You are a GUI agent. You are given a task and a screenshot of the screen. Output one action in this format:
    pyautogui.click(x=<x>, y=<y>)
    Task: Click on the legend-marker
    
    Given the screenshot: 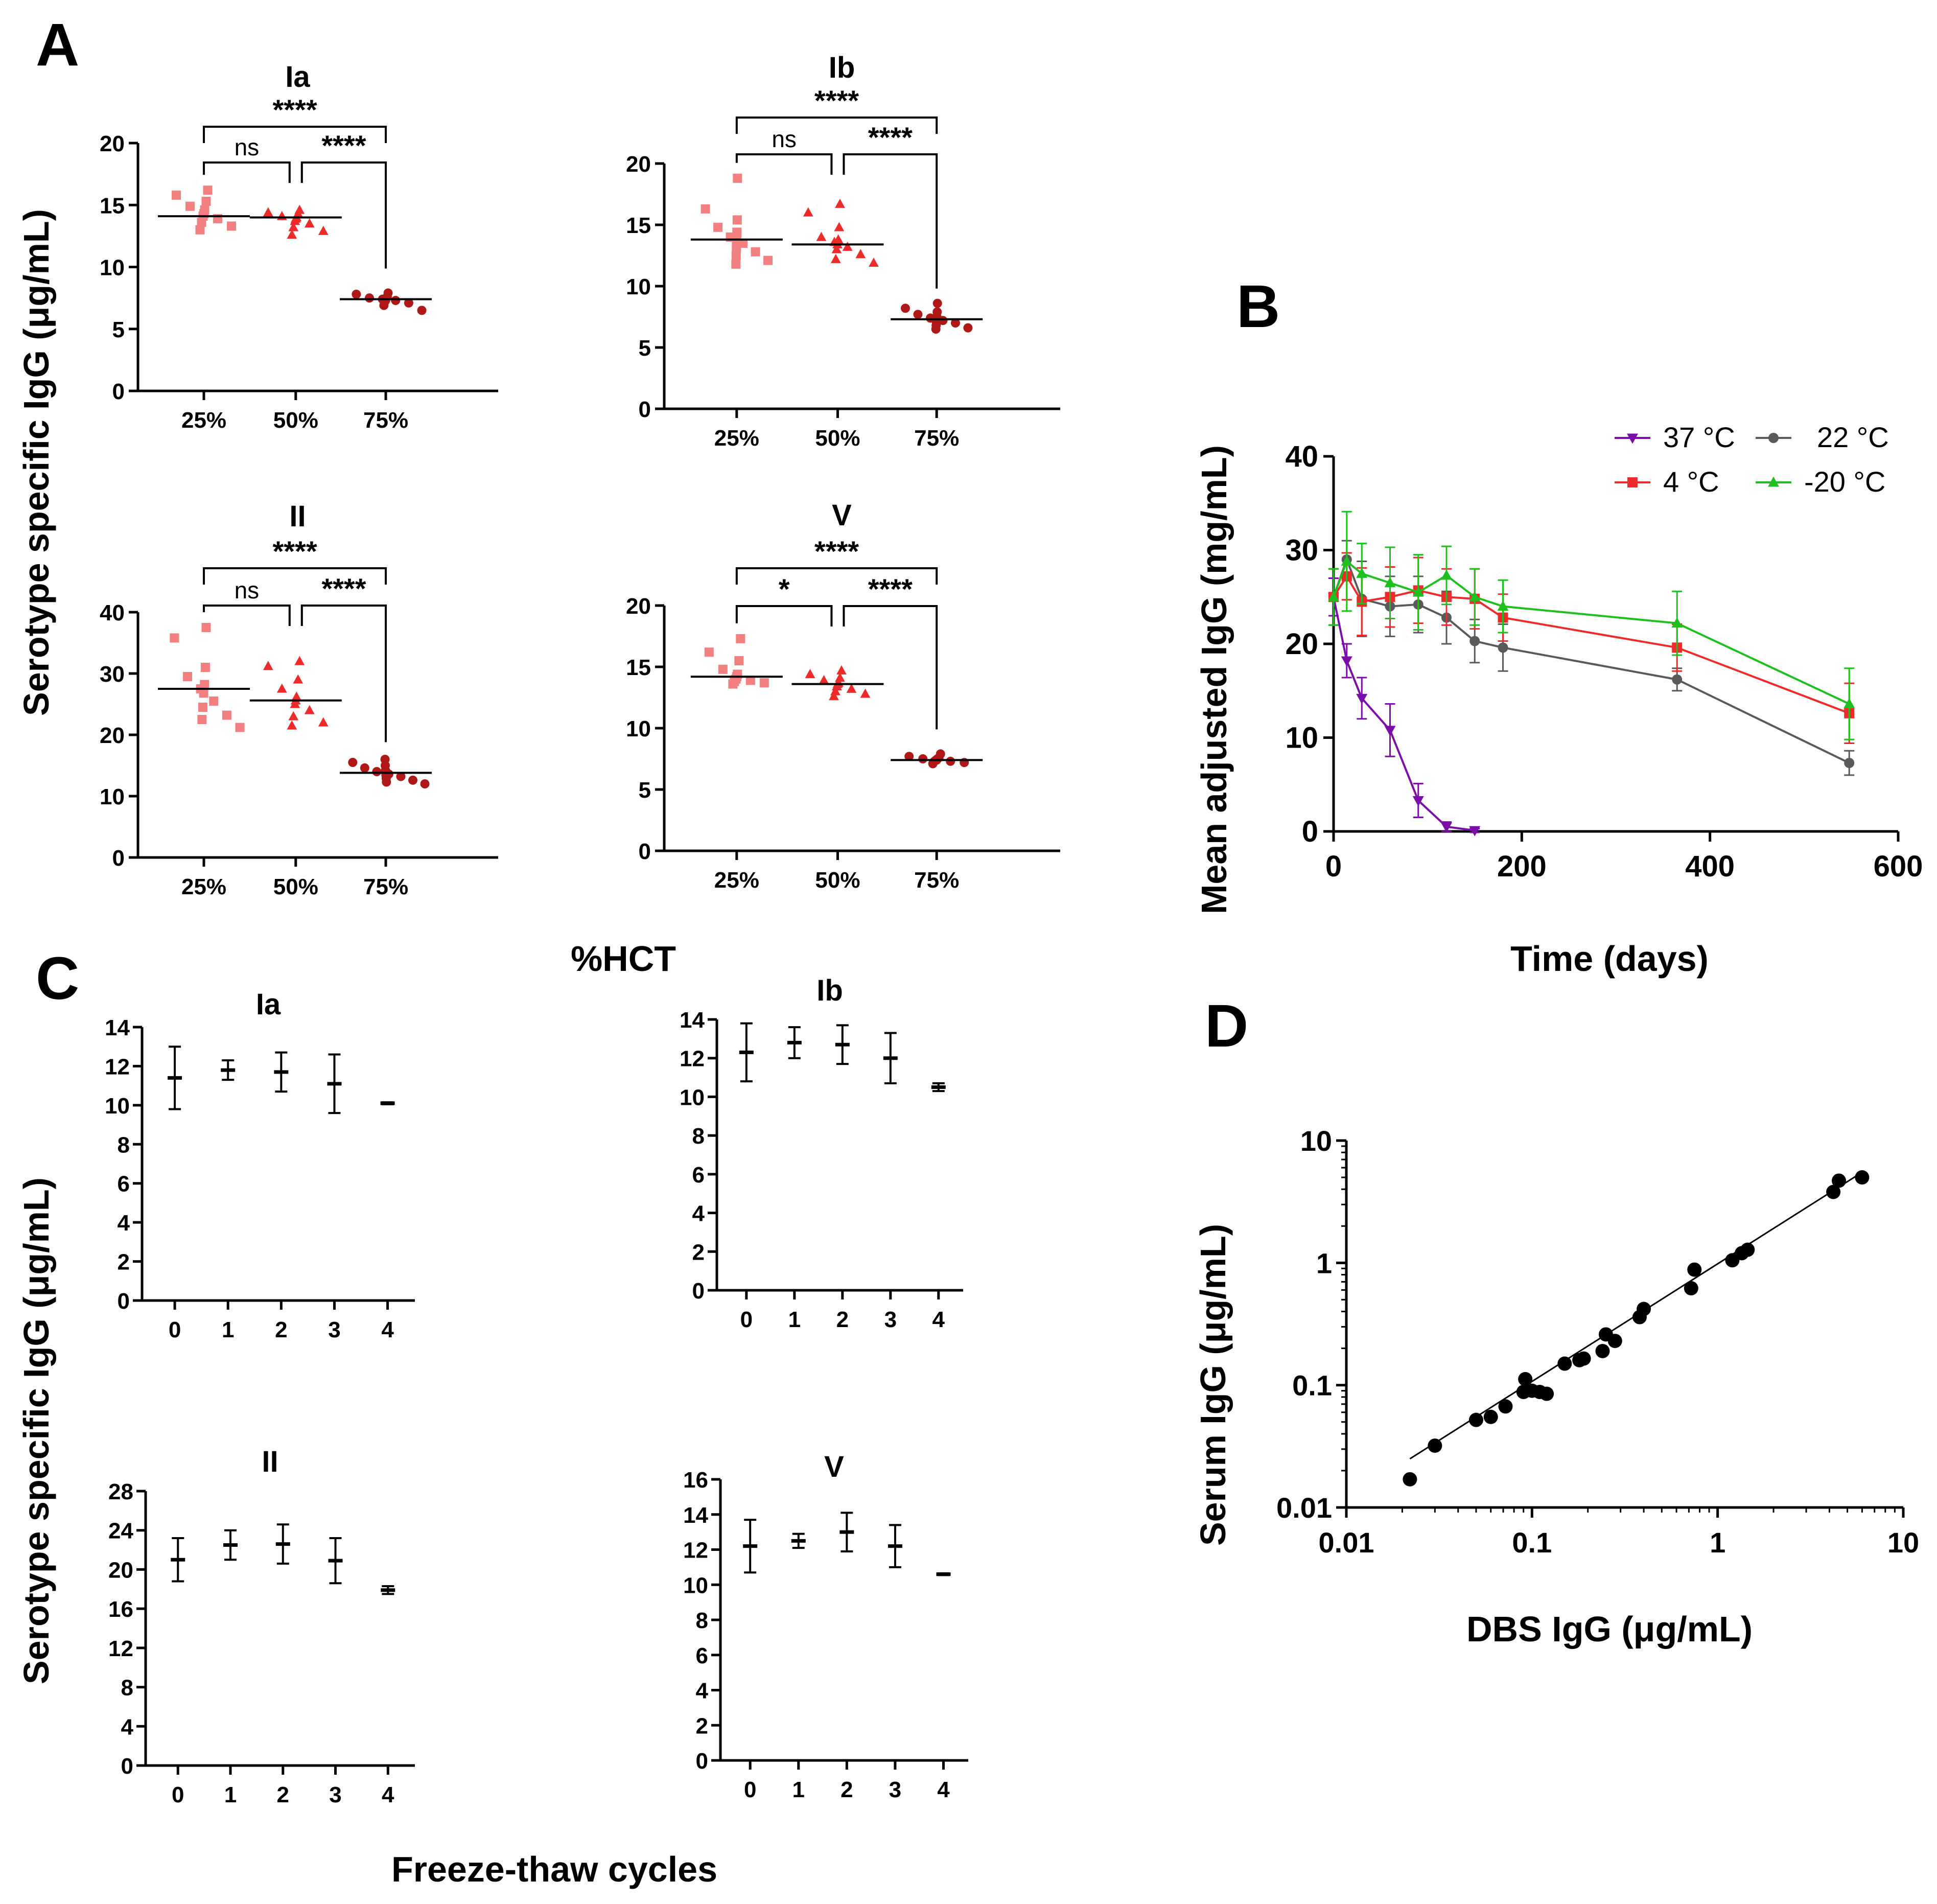 What is the action you would take?
    pyautogui.click(x=1632, y=439)
    